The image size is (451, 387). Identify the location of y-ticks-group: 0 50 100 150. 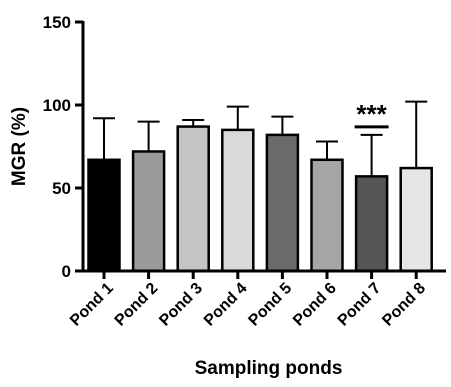
(63, 147).